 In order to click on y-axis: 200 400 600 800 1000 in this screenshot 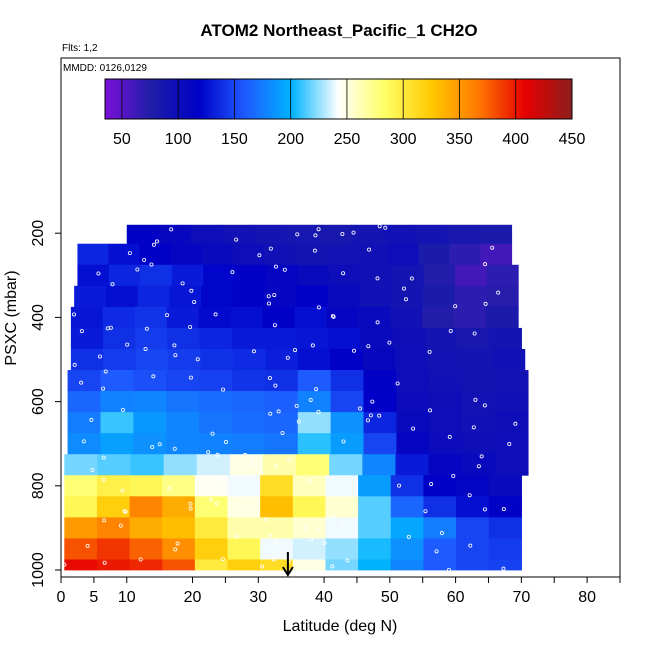, I will do `click(45, 404)`.